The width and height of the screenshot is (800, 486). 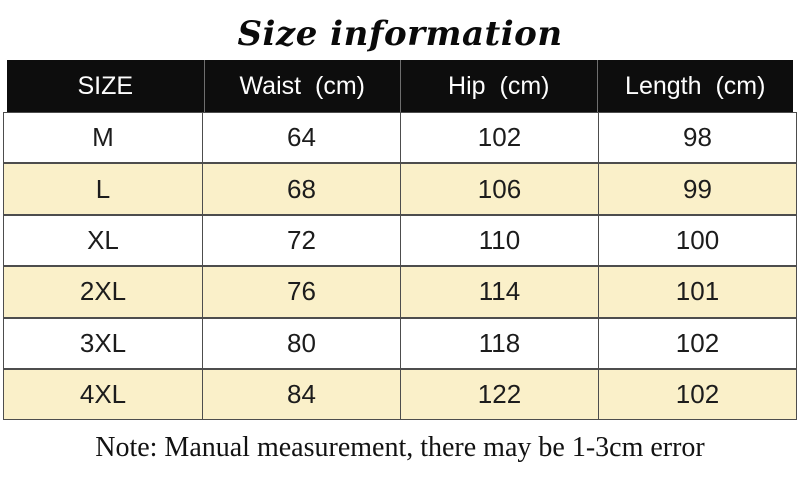 I want to click on table-row-l: L 68 106 99, so click(x=400, y=188).